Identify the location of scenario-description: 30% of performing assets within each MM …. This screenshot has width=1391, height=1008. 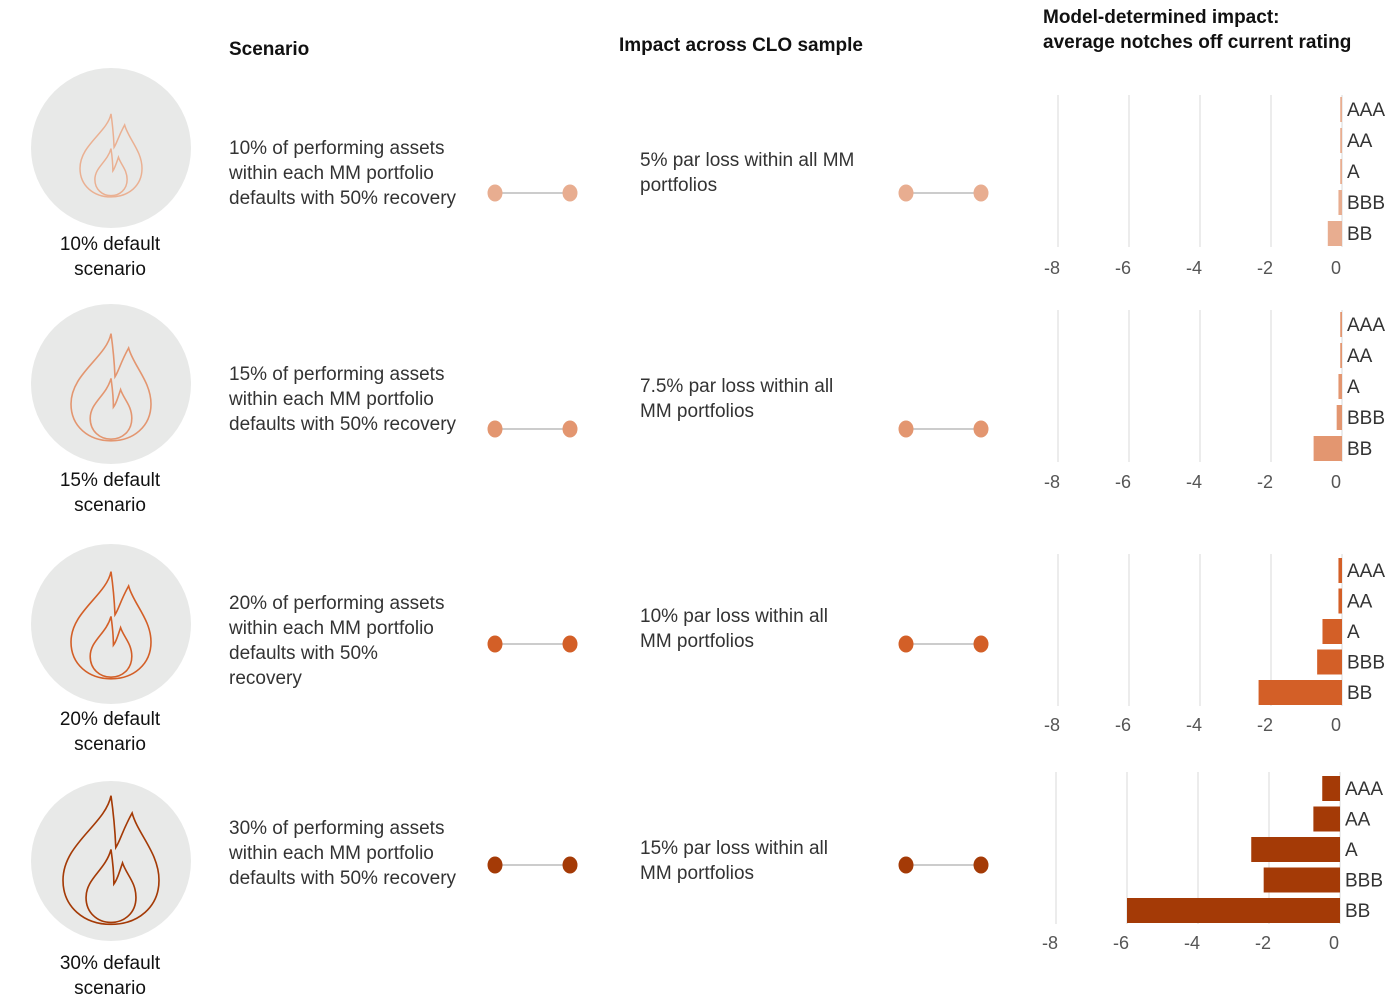
(343, 853).